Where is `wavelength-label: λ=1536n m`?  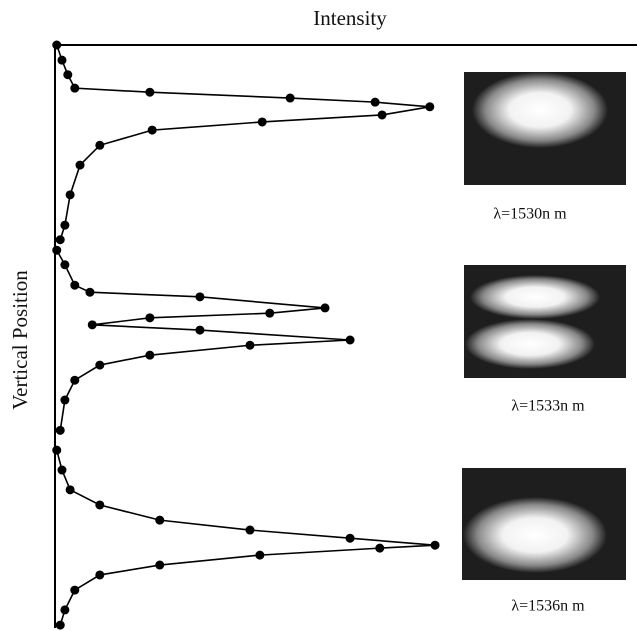 wavelength-label: λ=1536n m is located at coordinates (548, 606).